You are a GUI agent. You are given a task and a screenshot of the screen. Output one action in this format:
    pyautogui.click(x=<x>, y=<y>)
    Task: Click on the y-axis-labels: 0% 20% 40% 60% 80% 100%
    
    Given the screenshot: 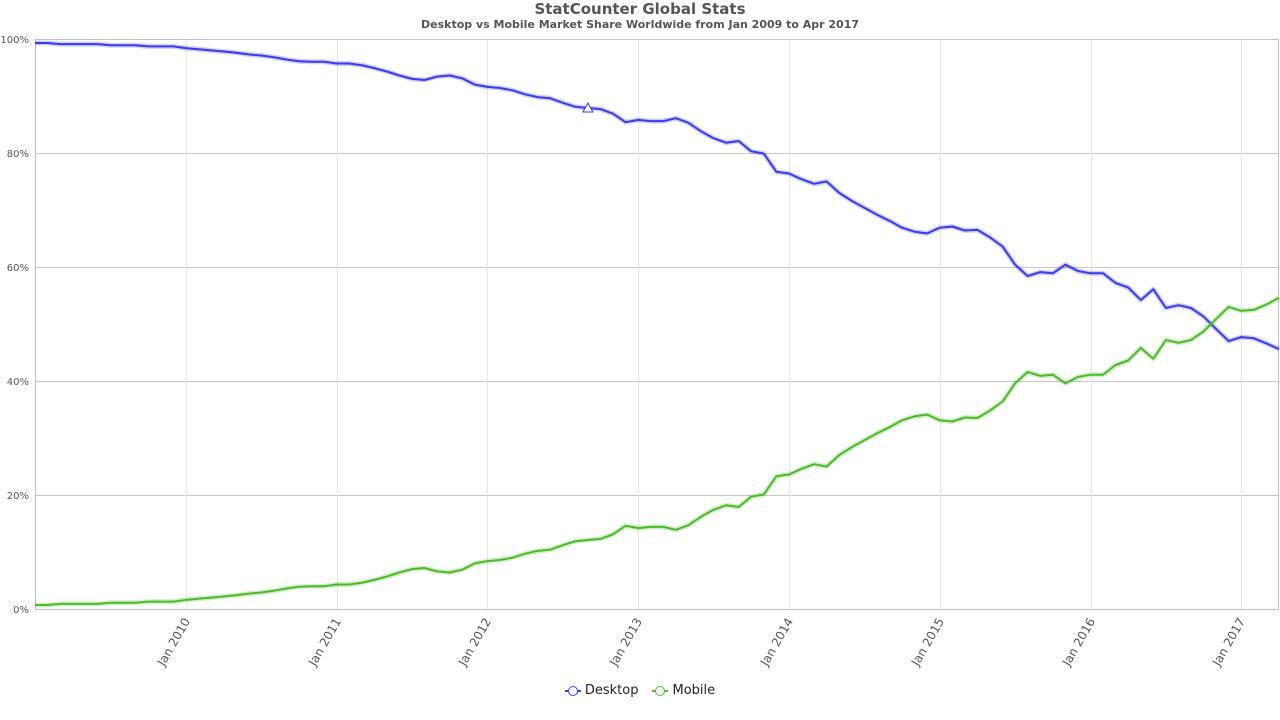 What is the action you would take?
    pyautogui.click(x=14, y=325)
    